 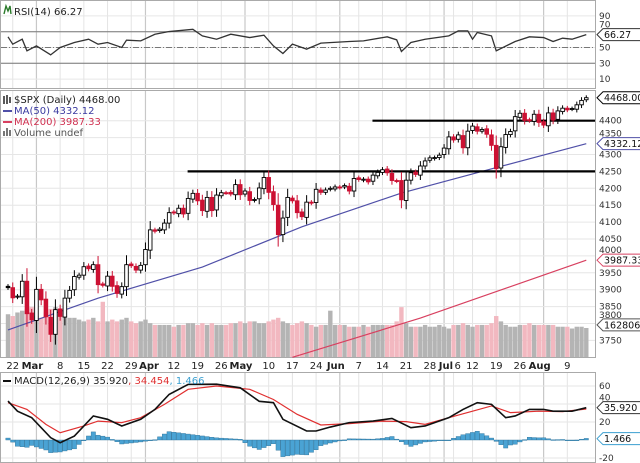 I want to click on price-y-tick: 4250, so click(x=610, y=172).